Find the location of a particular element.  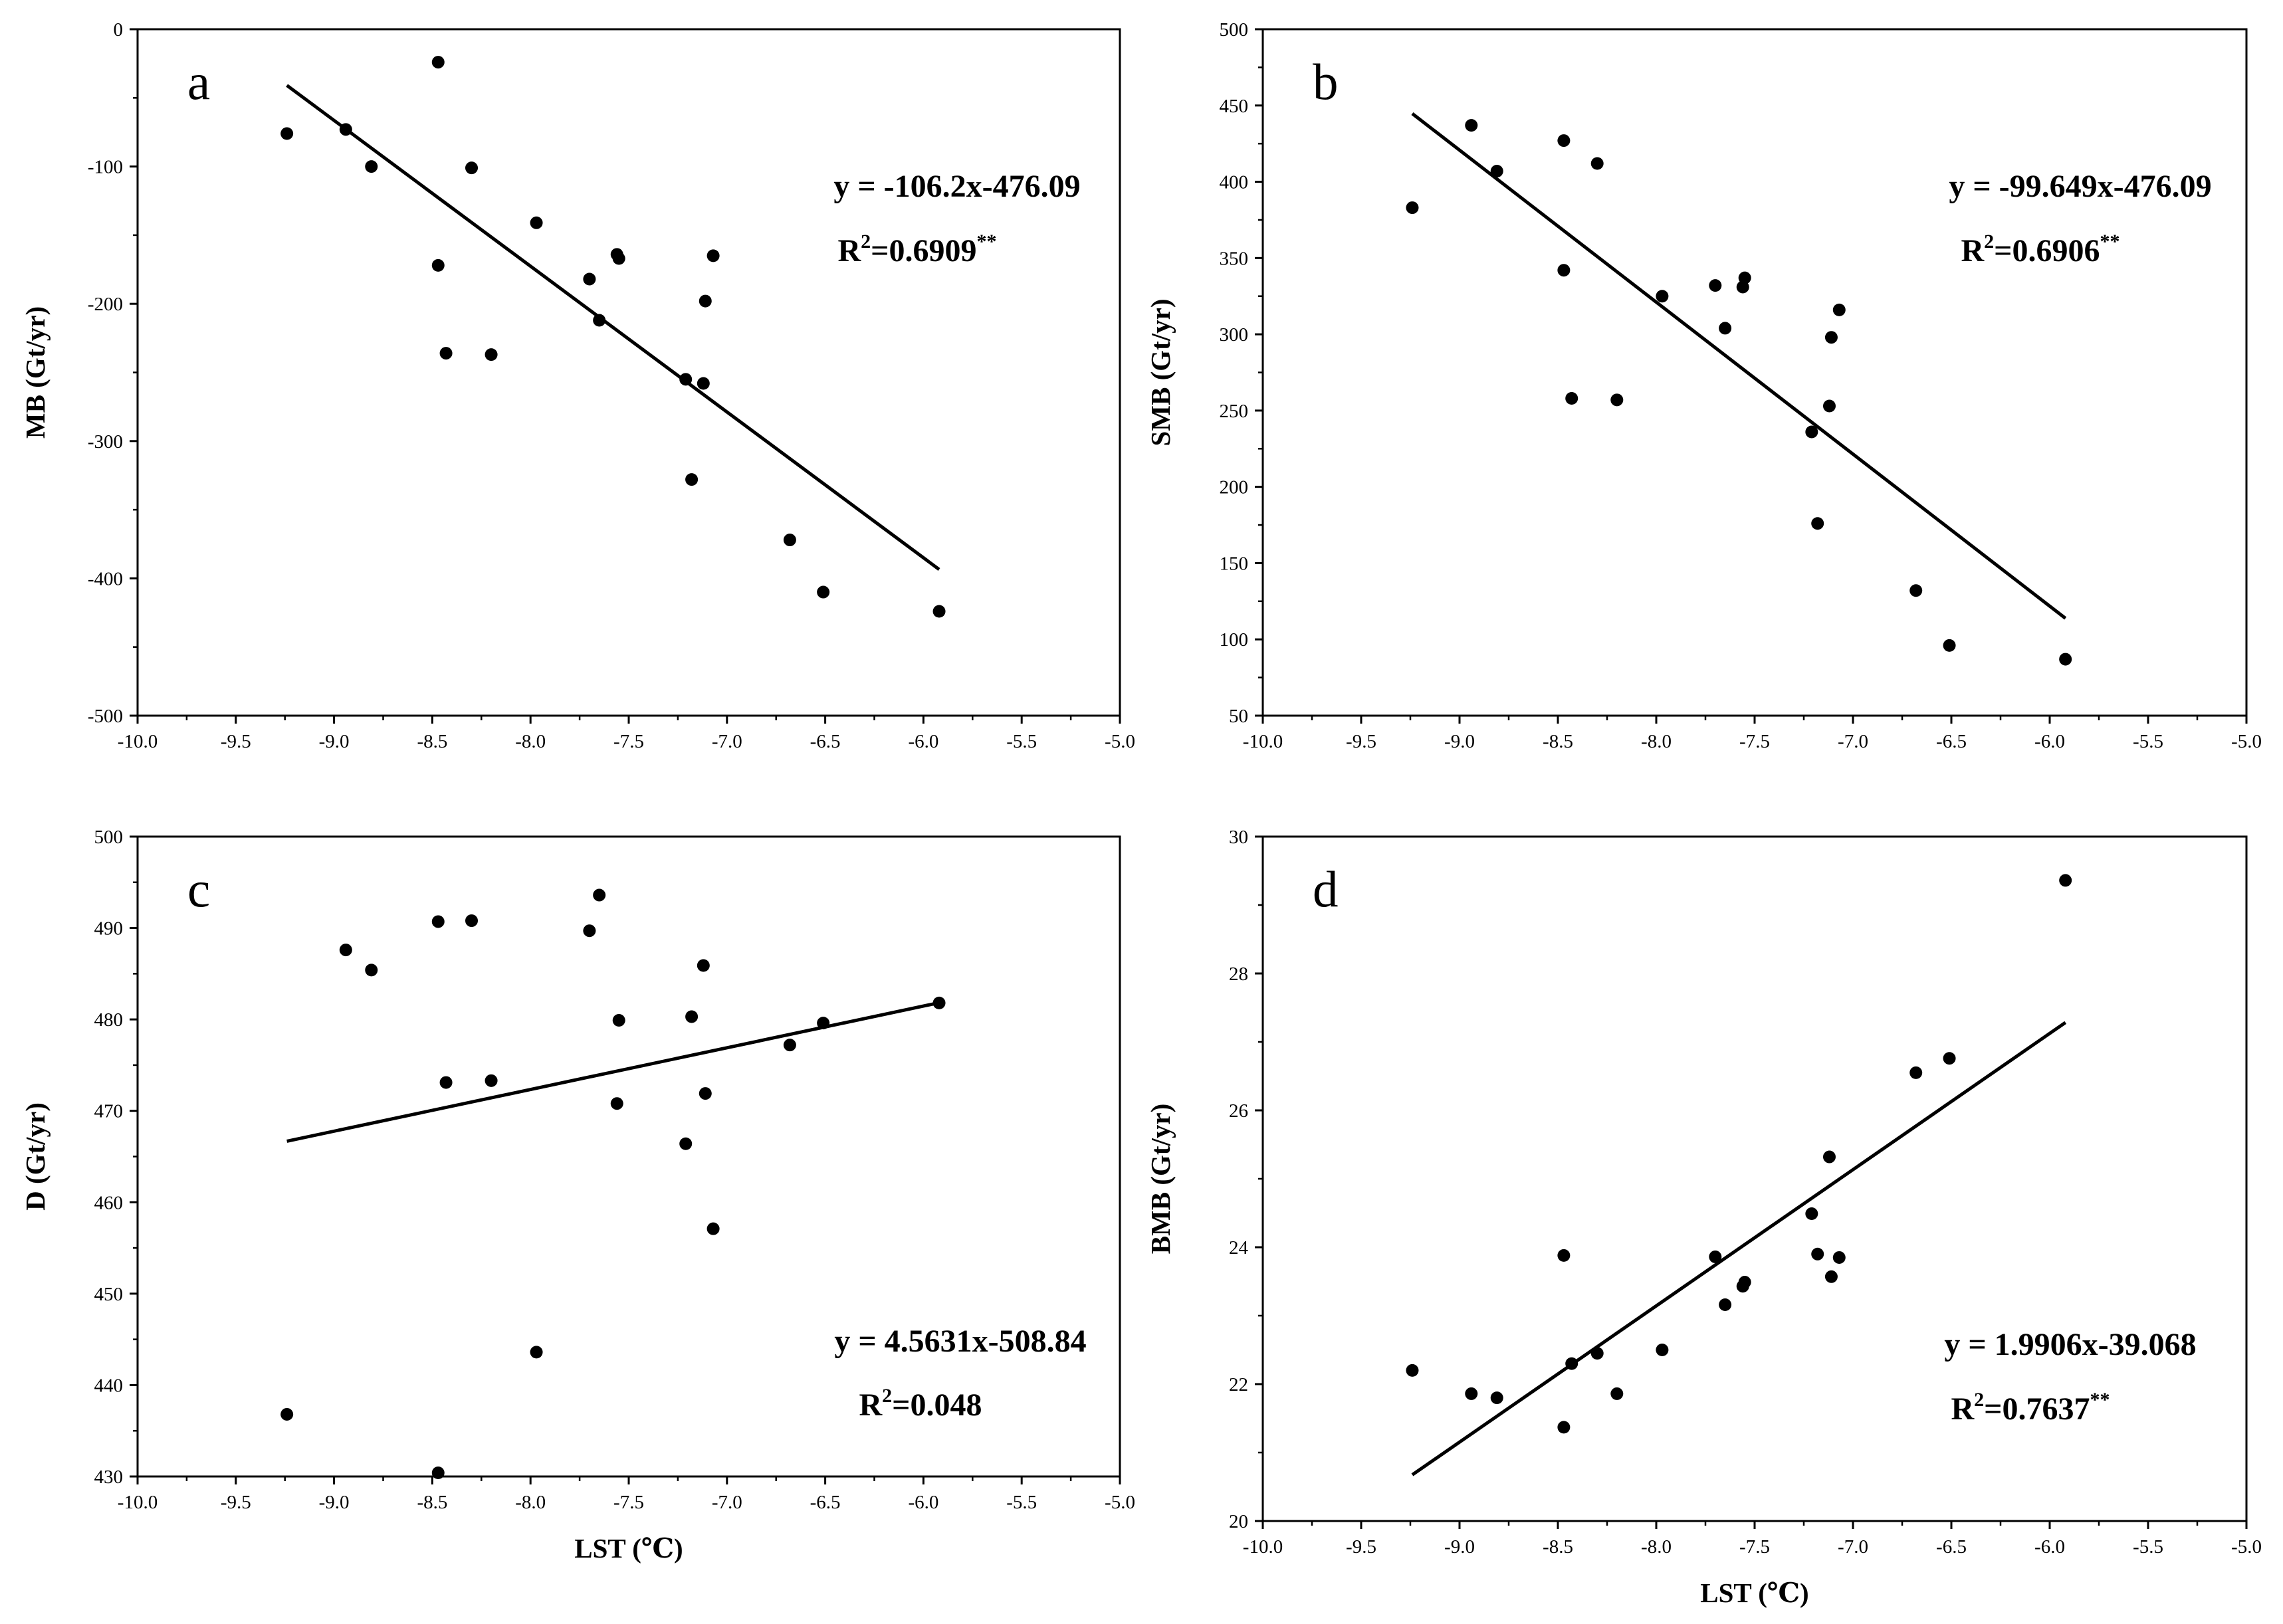

panel-c-letter: c is located at coordinates (198, 890).